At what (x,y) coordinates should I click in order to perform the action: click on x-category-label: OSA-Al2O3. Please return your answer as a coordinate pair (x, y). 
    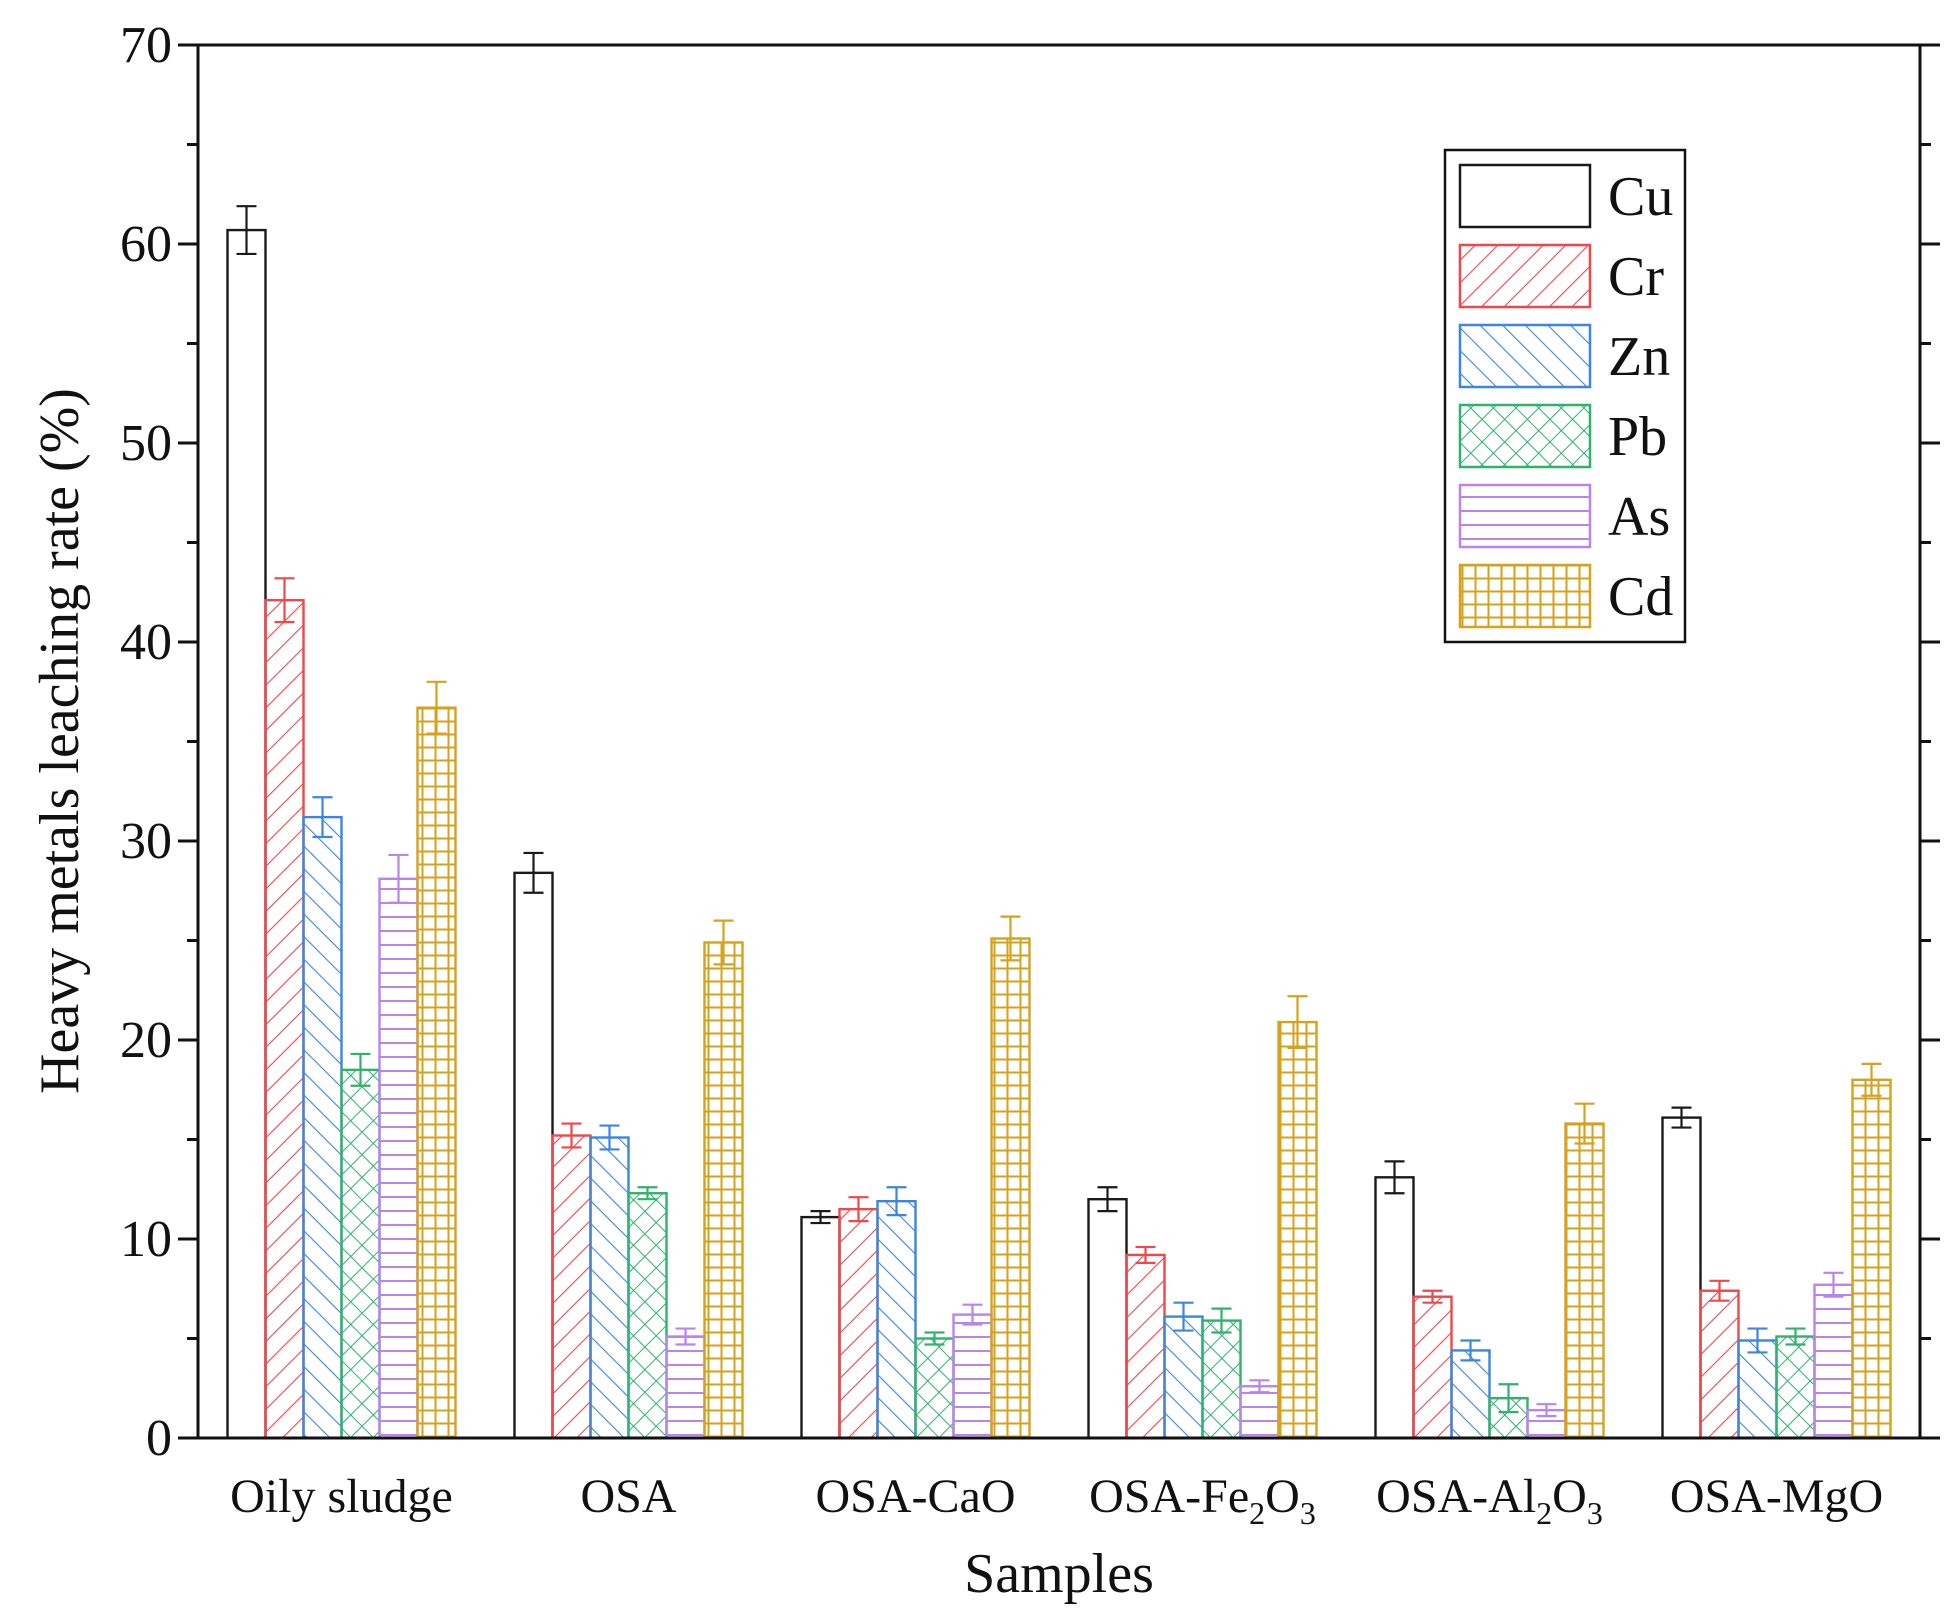
    Looking at the image, I should click on (1489, 1500).